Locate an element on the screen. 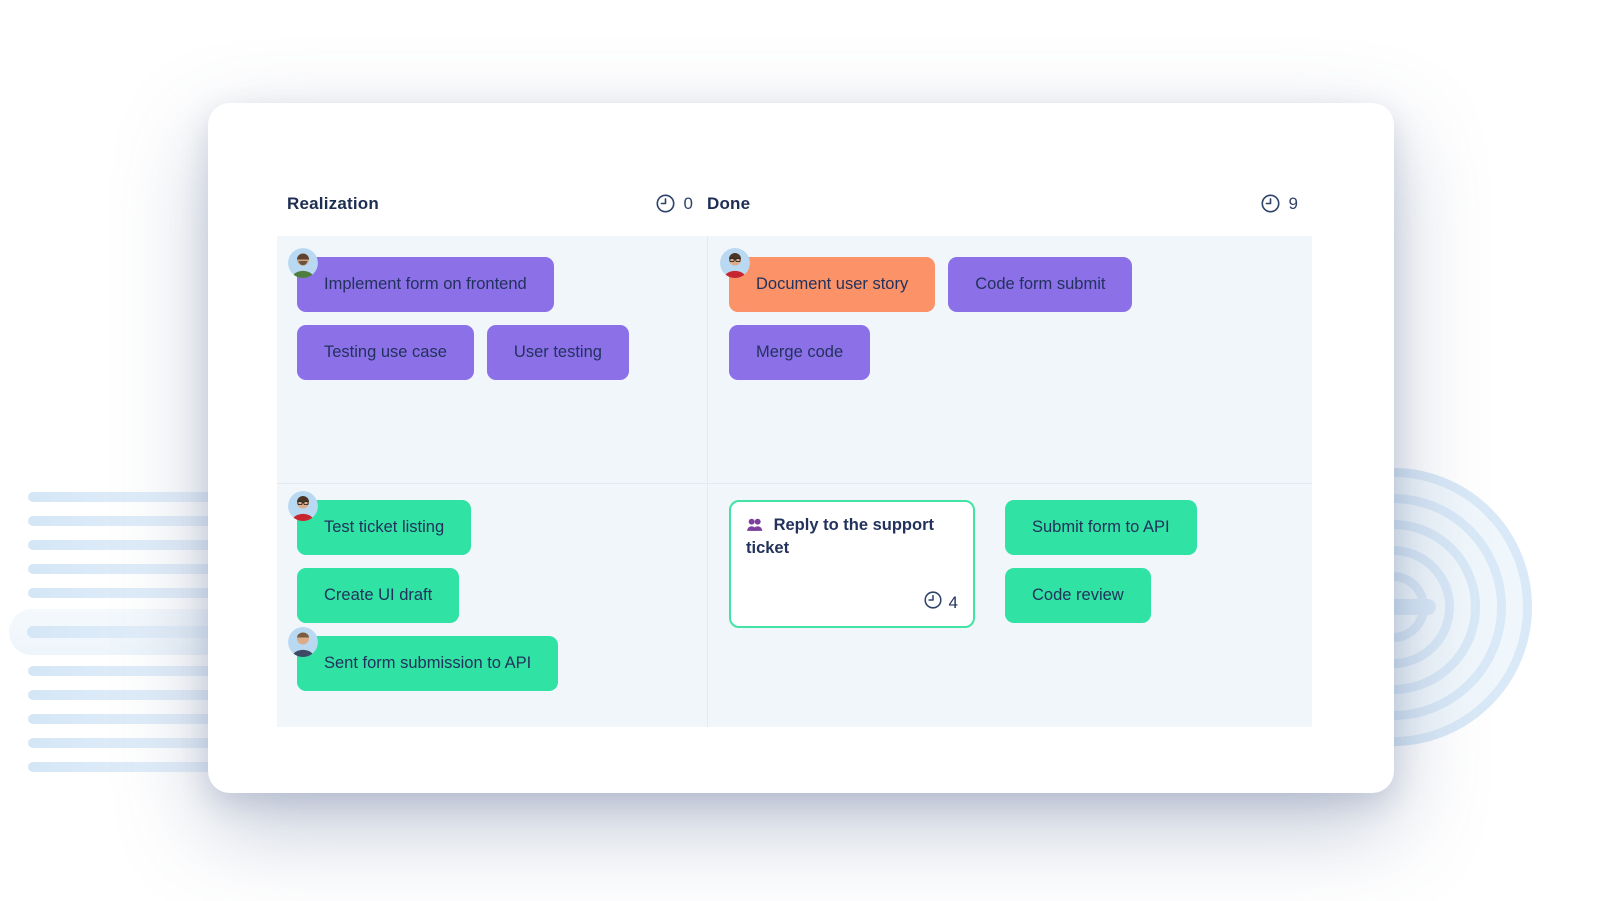 Image resolution: width=1606 pixels, height=901 pixels. task-card-label: User testing is located at coordinates (557, 352).